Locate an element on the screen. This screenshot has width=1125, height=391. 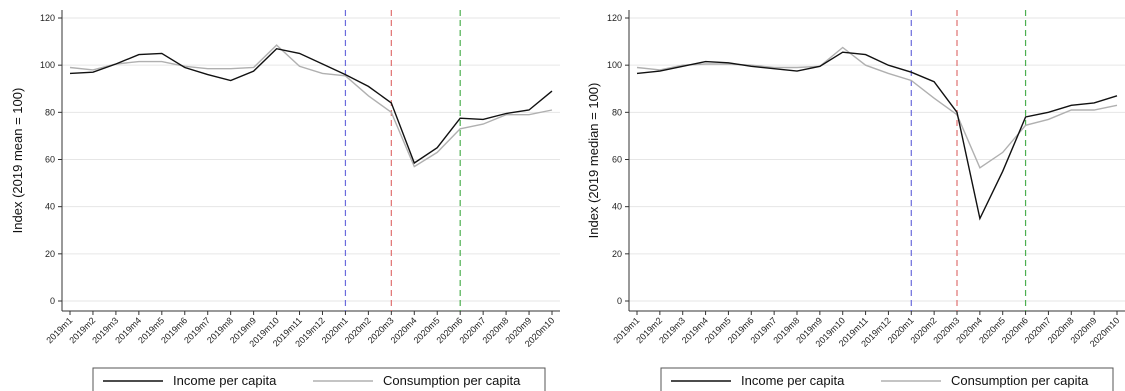
y-axis-label: Index (2019 mean = 100) is located at coordinates (17, 161).